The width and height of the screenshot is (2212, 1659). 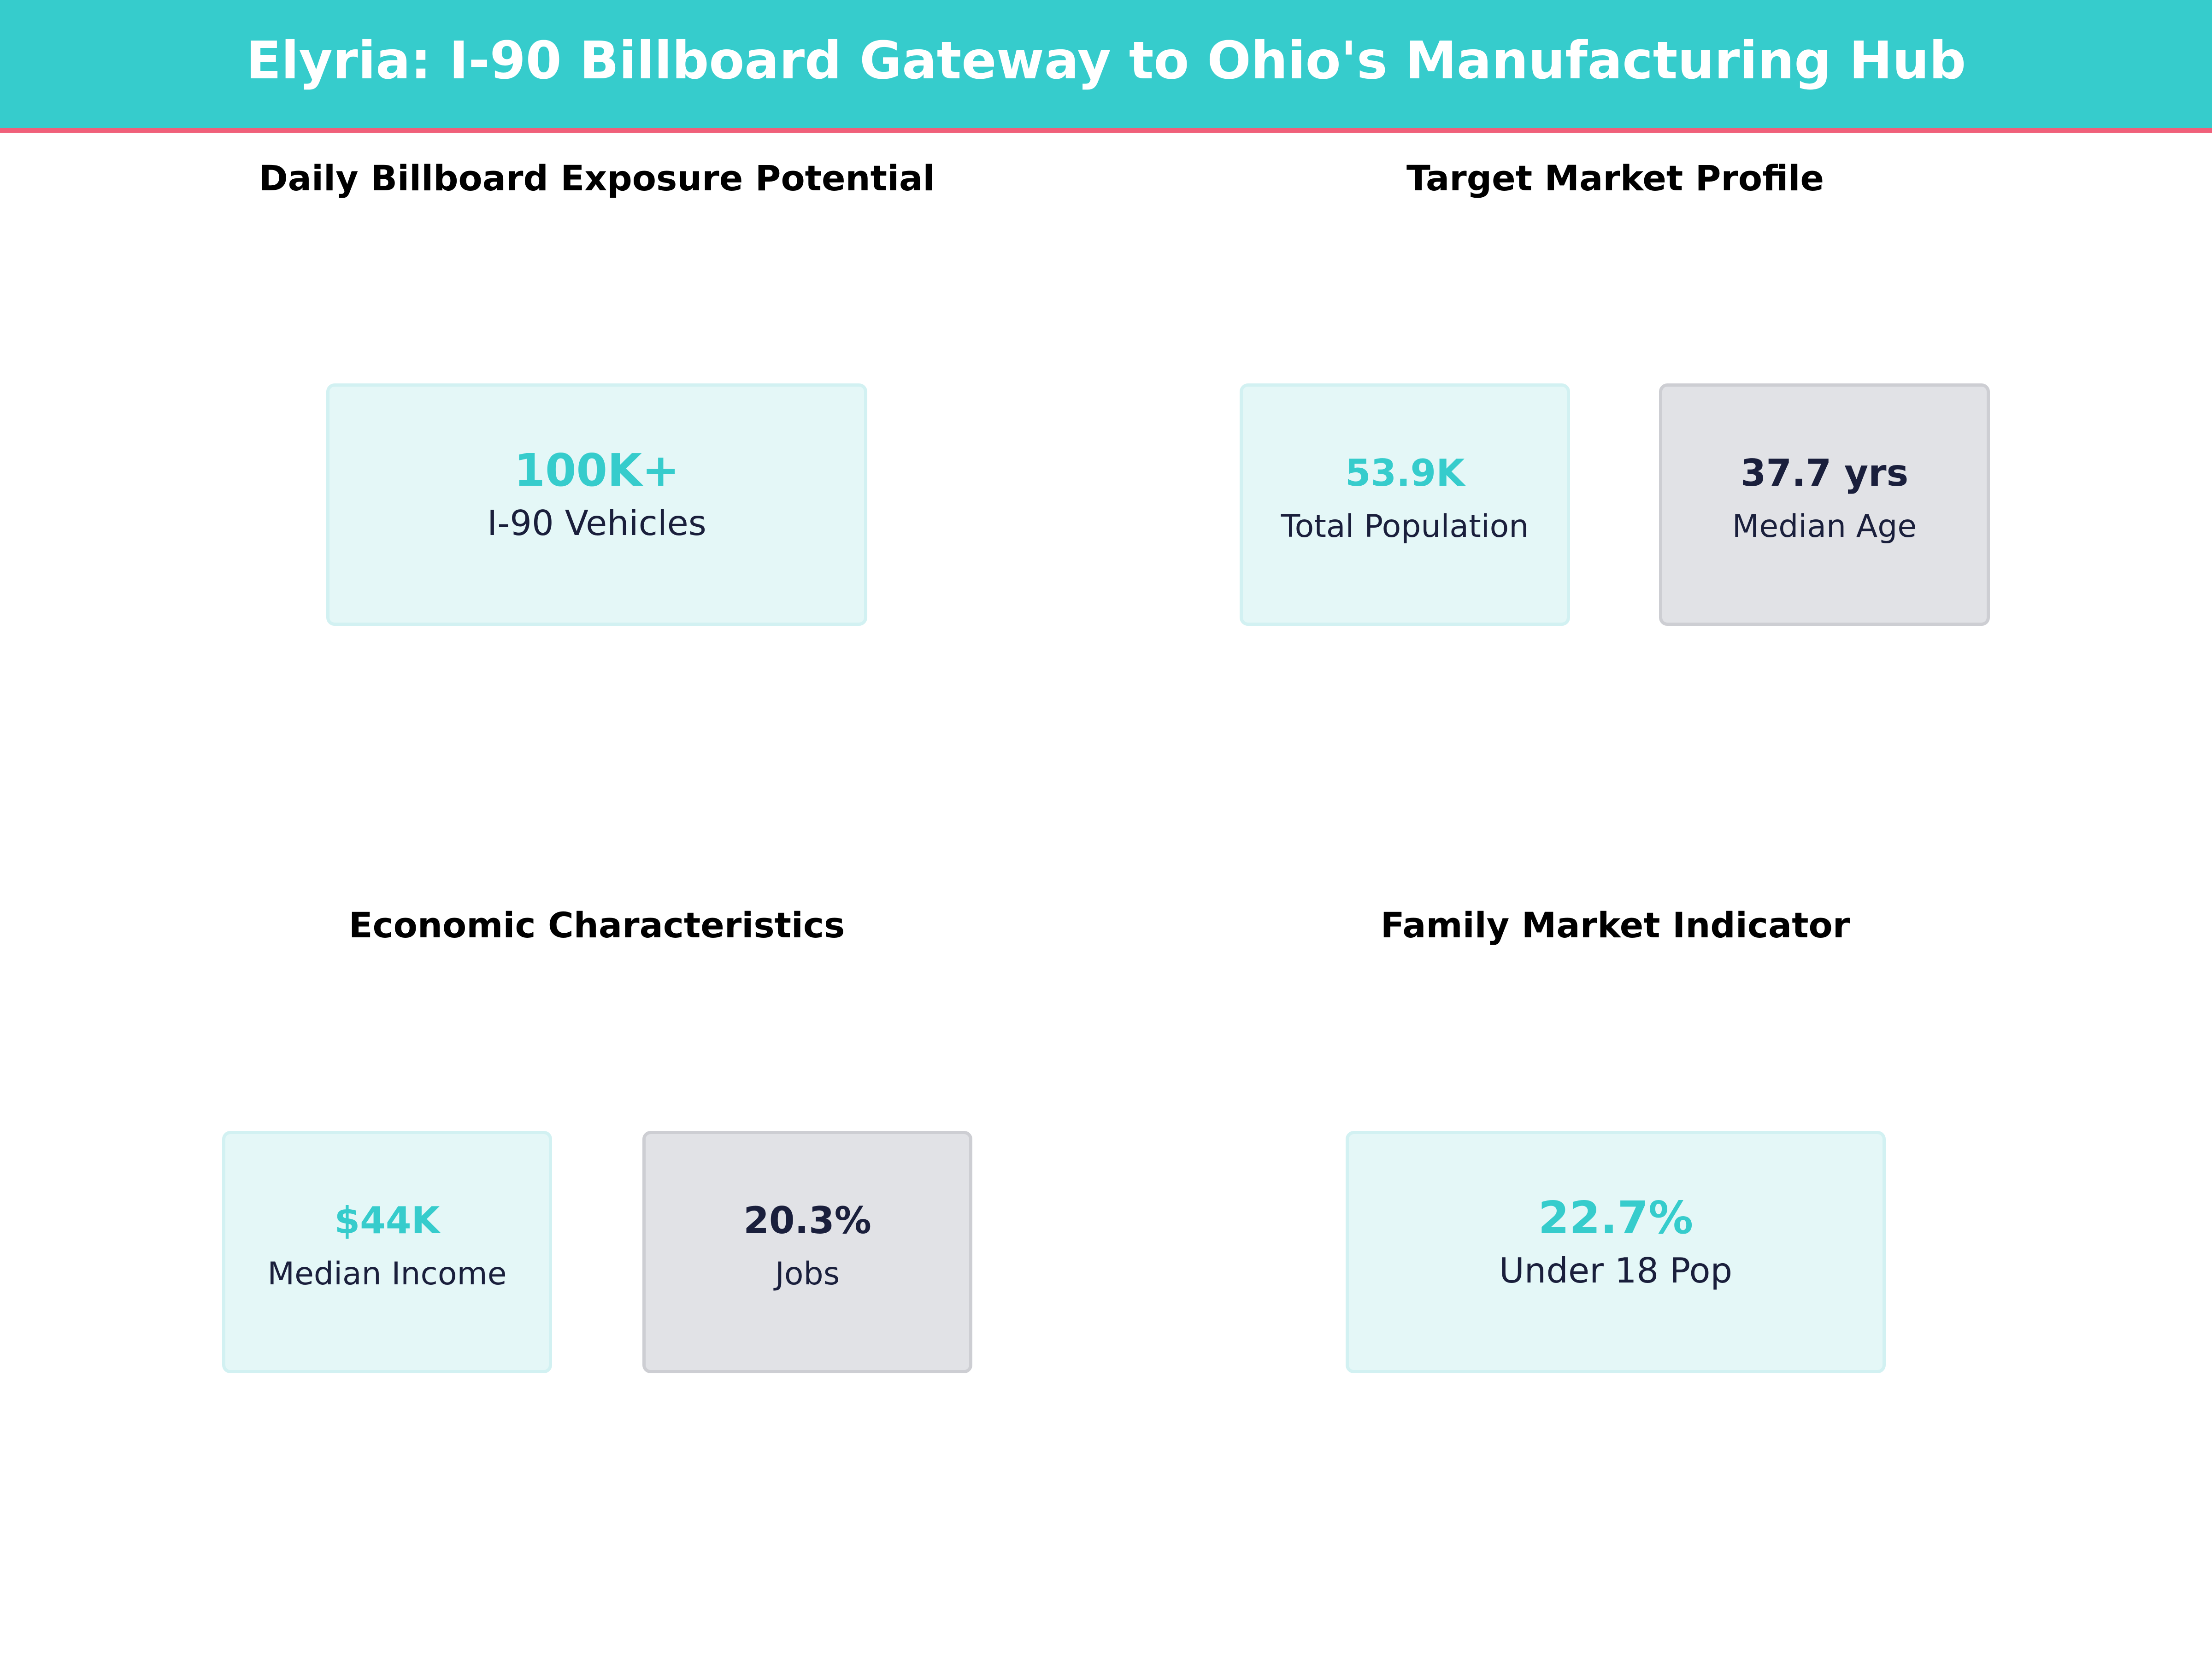 What do you see at coordinates (1824, 504) in the screenshot?
I see `kpi-card-median-age: 37.7 yrs Median Age` at bounding box center [1824, 504].